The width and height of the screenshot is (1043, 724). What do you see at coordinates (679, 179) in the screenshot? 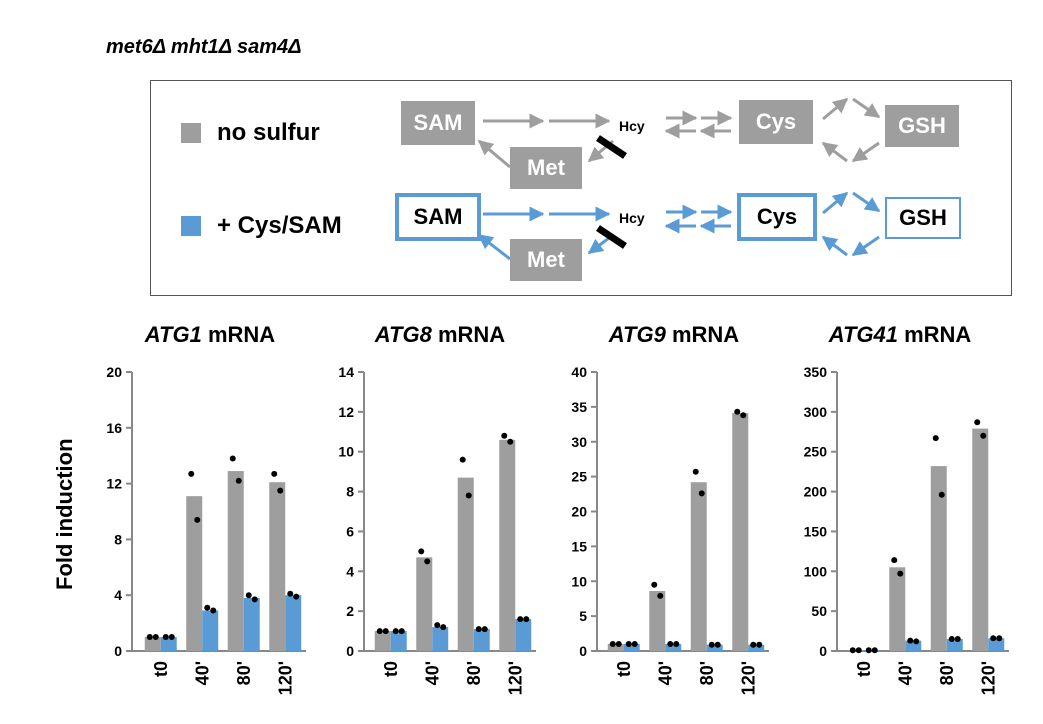
I see `pathway-arrows` at bounding box center [679, 179].